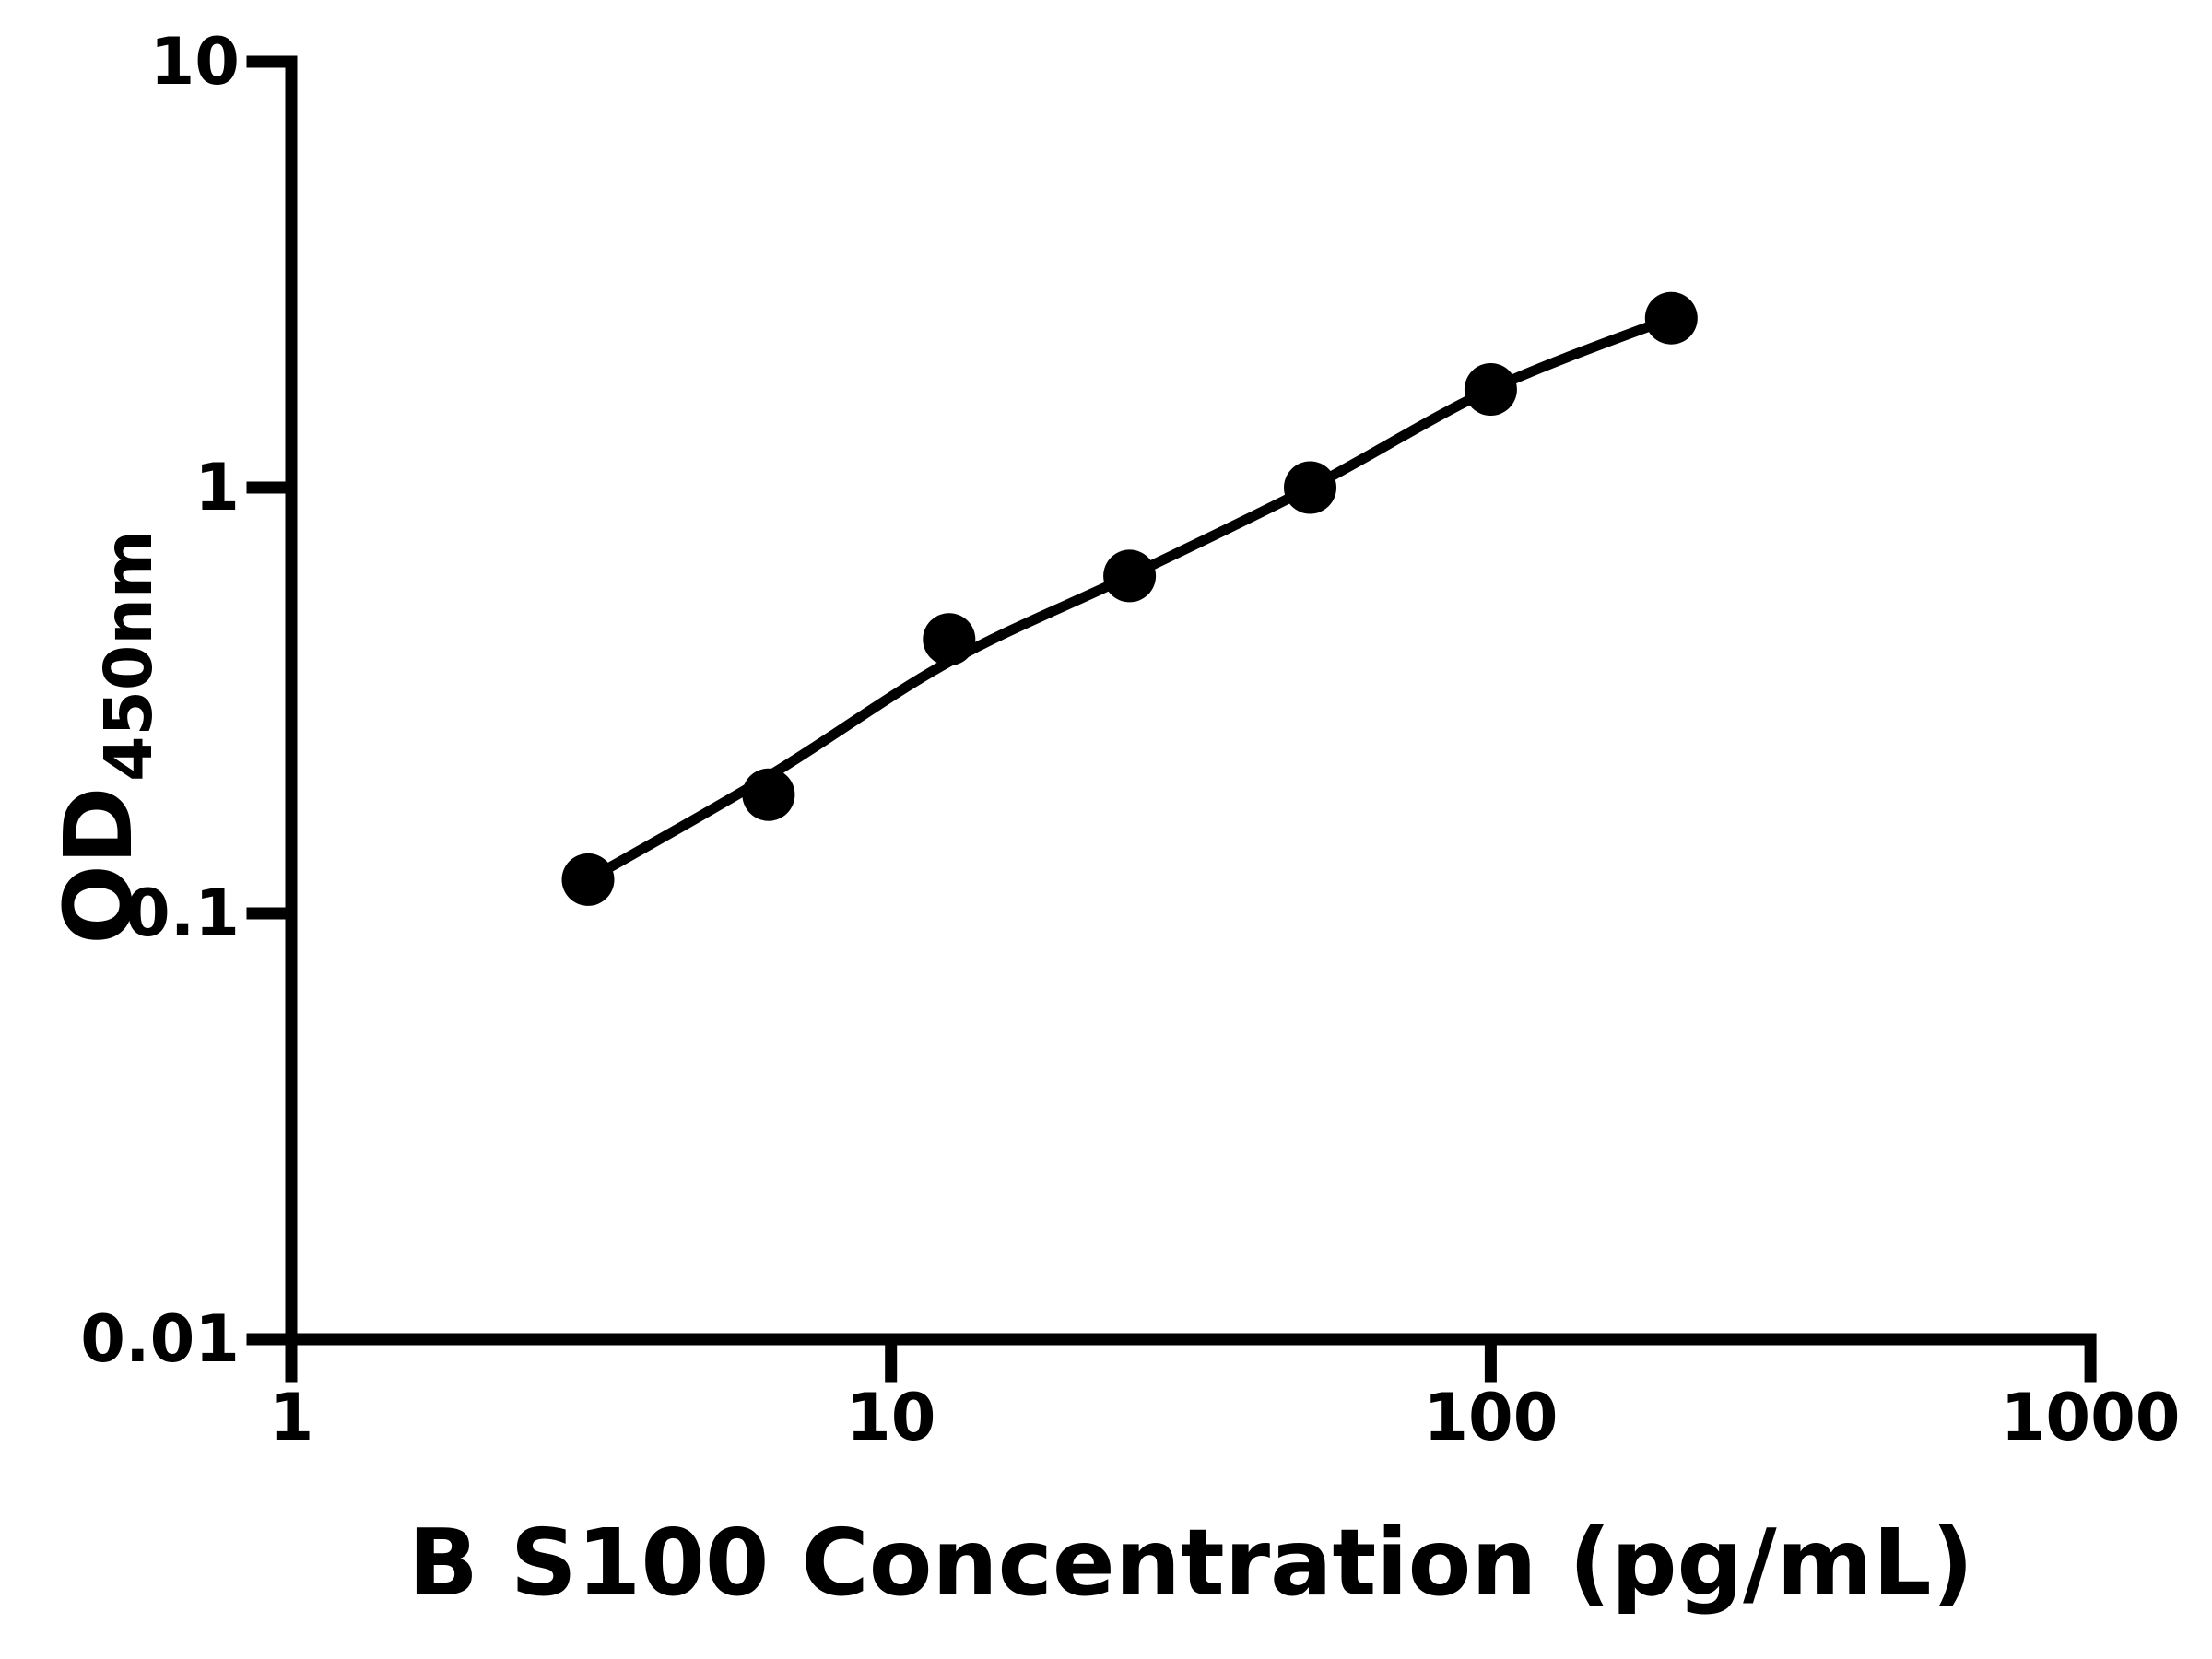 This screenshot has width=2212, height=1659. I want to click on y-axis-title: OD 450nm, so click(105, 737).